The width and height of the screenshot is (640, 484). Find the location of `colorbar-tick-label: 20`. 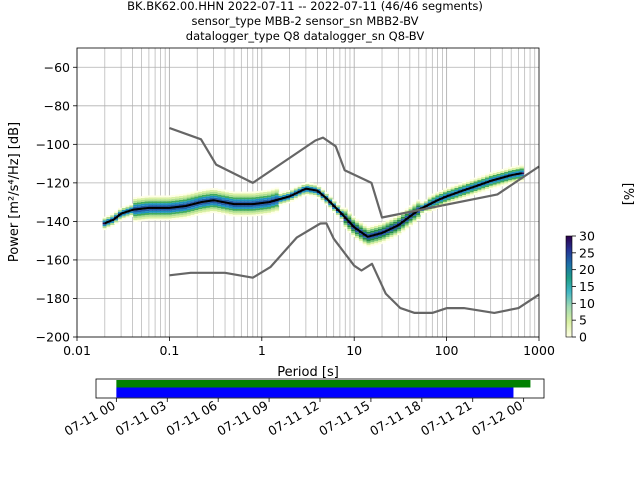

colorbar-tick-label: 20 is located at coordinates (587, 269).